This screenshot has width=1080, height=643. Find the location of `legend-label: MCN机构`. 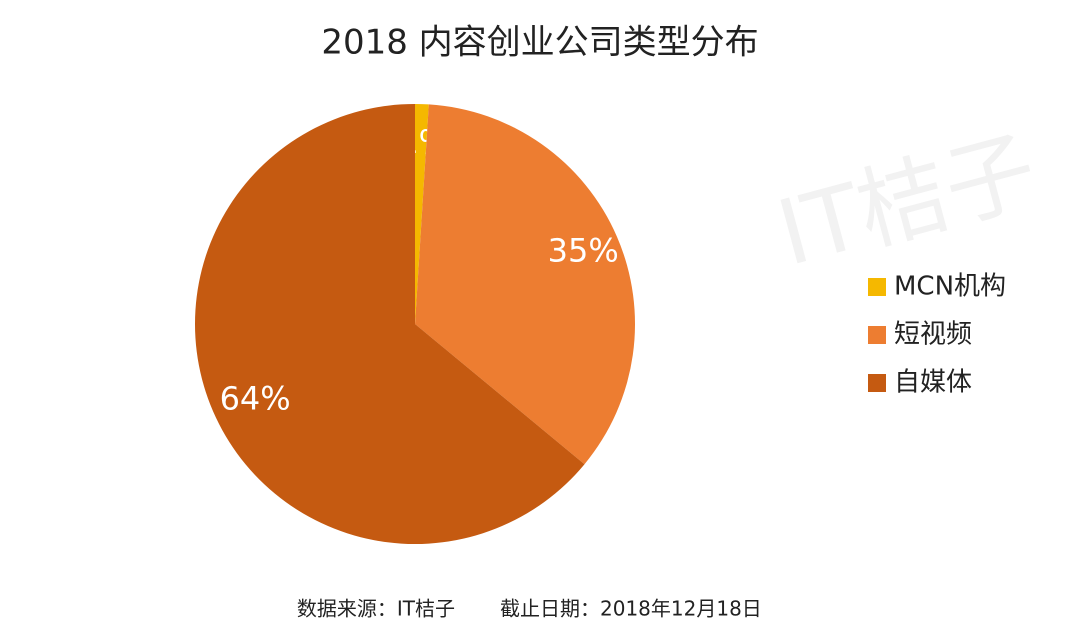

legend-label: MCN机构 is located at coordinates (950, 287).